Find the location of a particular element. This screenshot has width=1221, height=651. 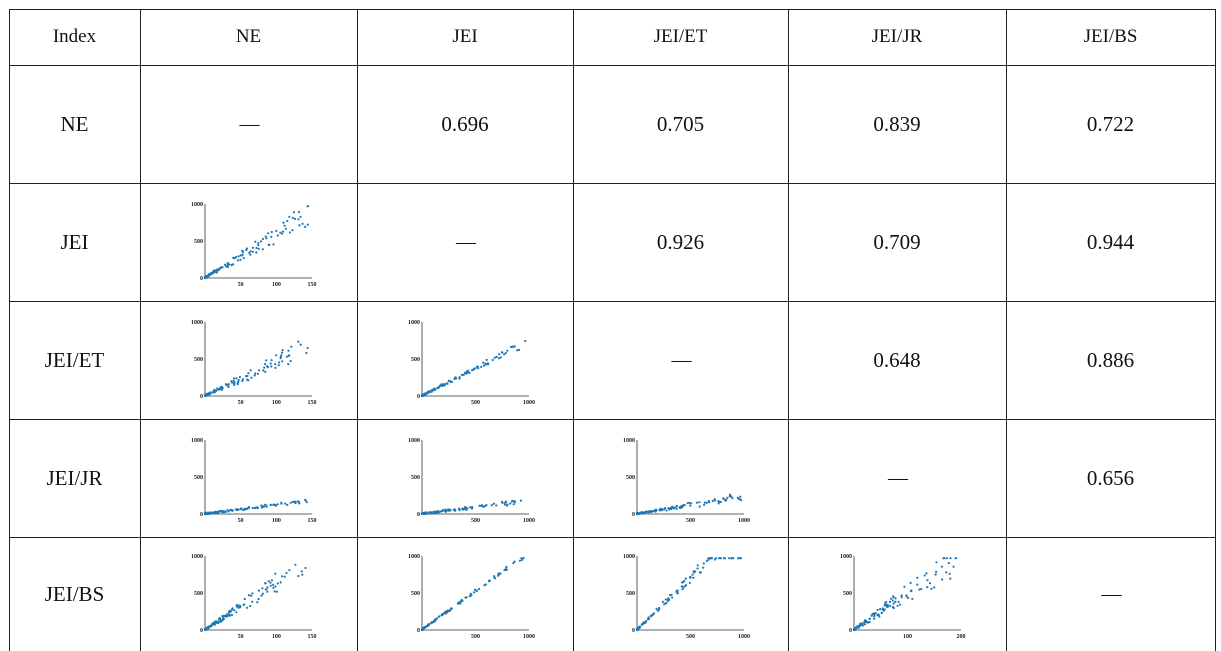

scatter-cell: 500 1000 0 500 1000 is located at coordinates (680, 594).